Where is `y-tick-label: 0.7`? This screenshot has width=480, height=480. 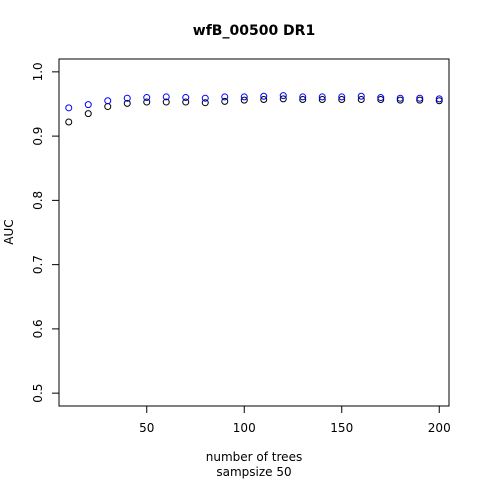
y-tick-label: 0.7 is located at coordinates (38, 264).